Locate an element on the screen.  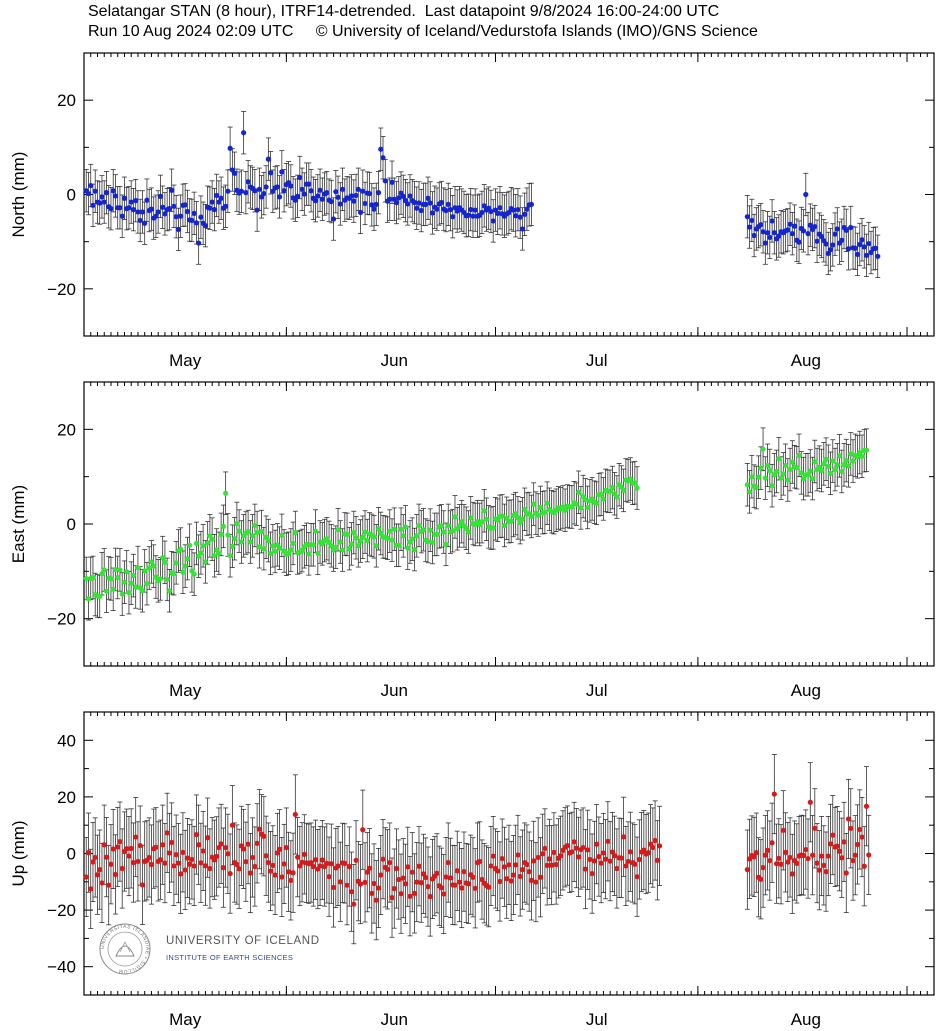
x-tick-label-jun: Jun is located at coordinates (394, 690).